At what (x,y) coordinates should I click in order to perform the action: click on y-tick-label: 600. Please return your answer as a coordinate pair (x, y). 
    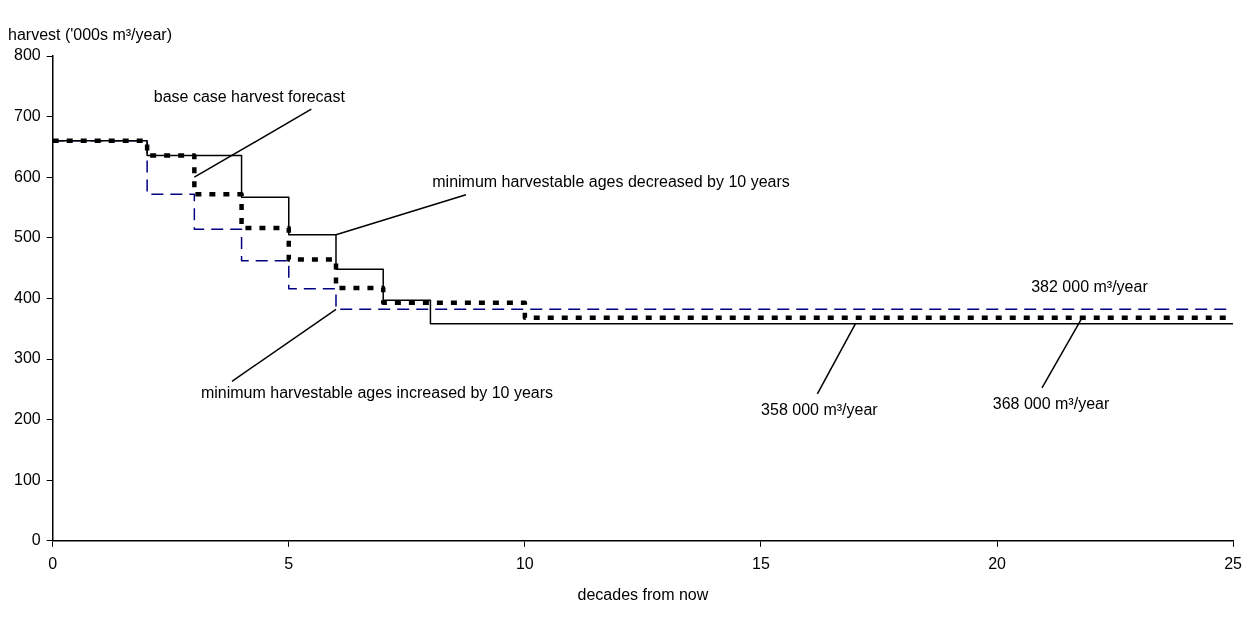
    Looking at the image, I should click on (27, 176).